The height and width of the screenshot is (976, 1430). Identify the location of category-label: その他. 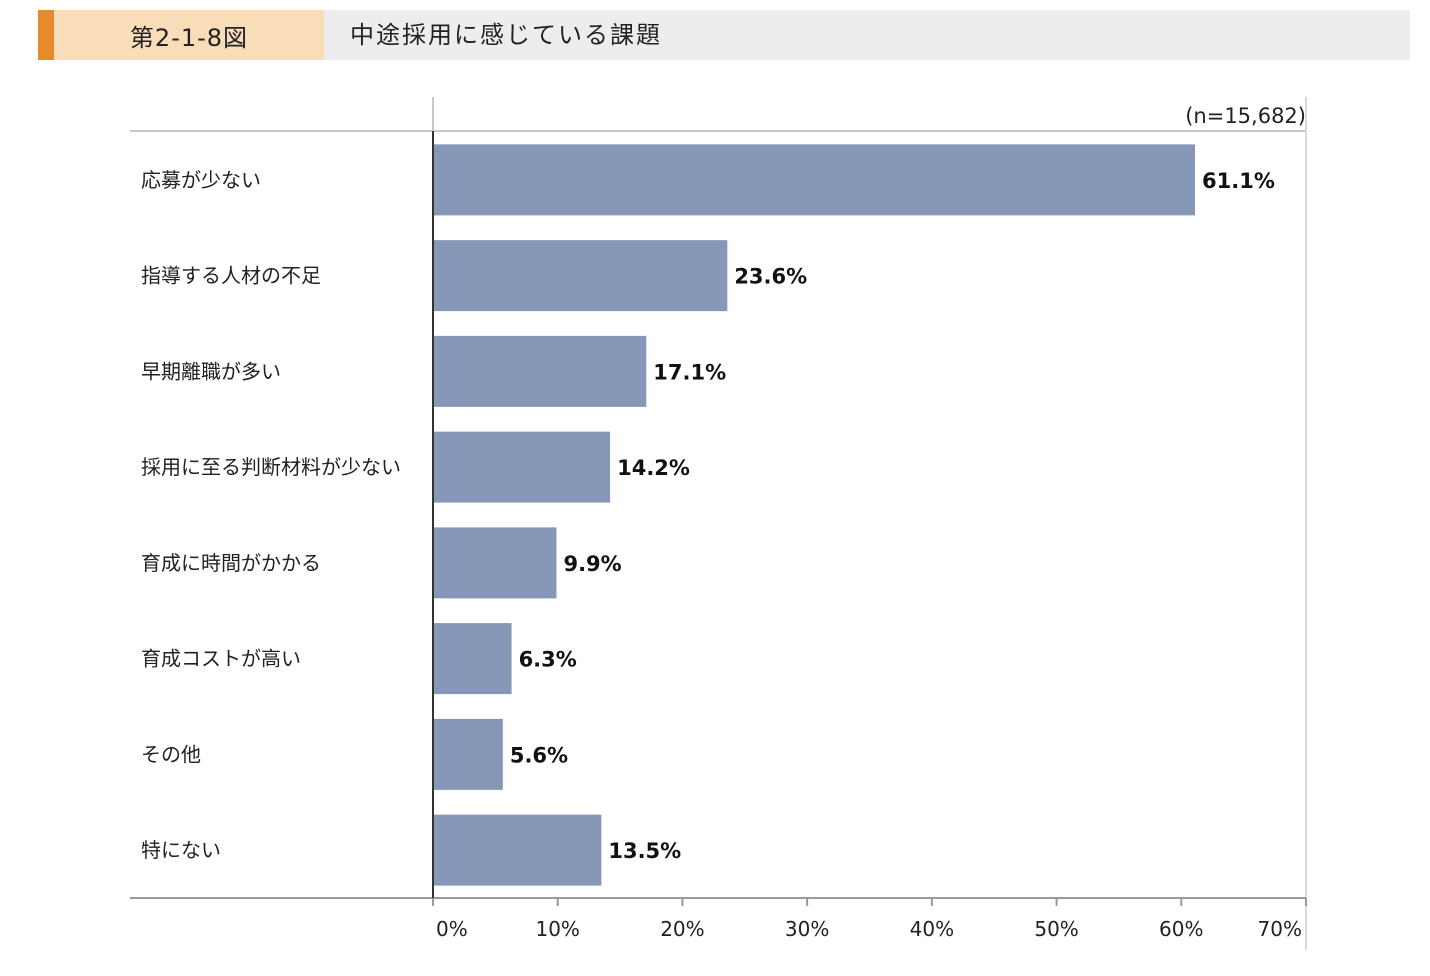
(171, 754).